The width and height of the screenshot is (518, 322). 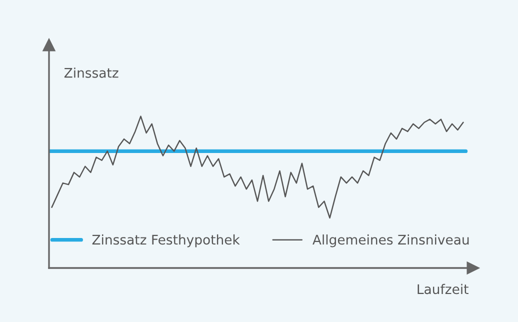 I want to click on legend-label: Zinssatz Festhypothek, so click(x=166, y=241).